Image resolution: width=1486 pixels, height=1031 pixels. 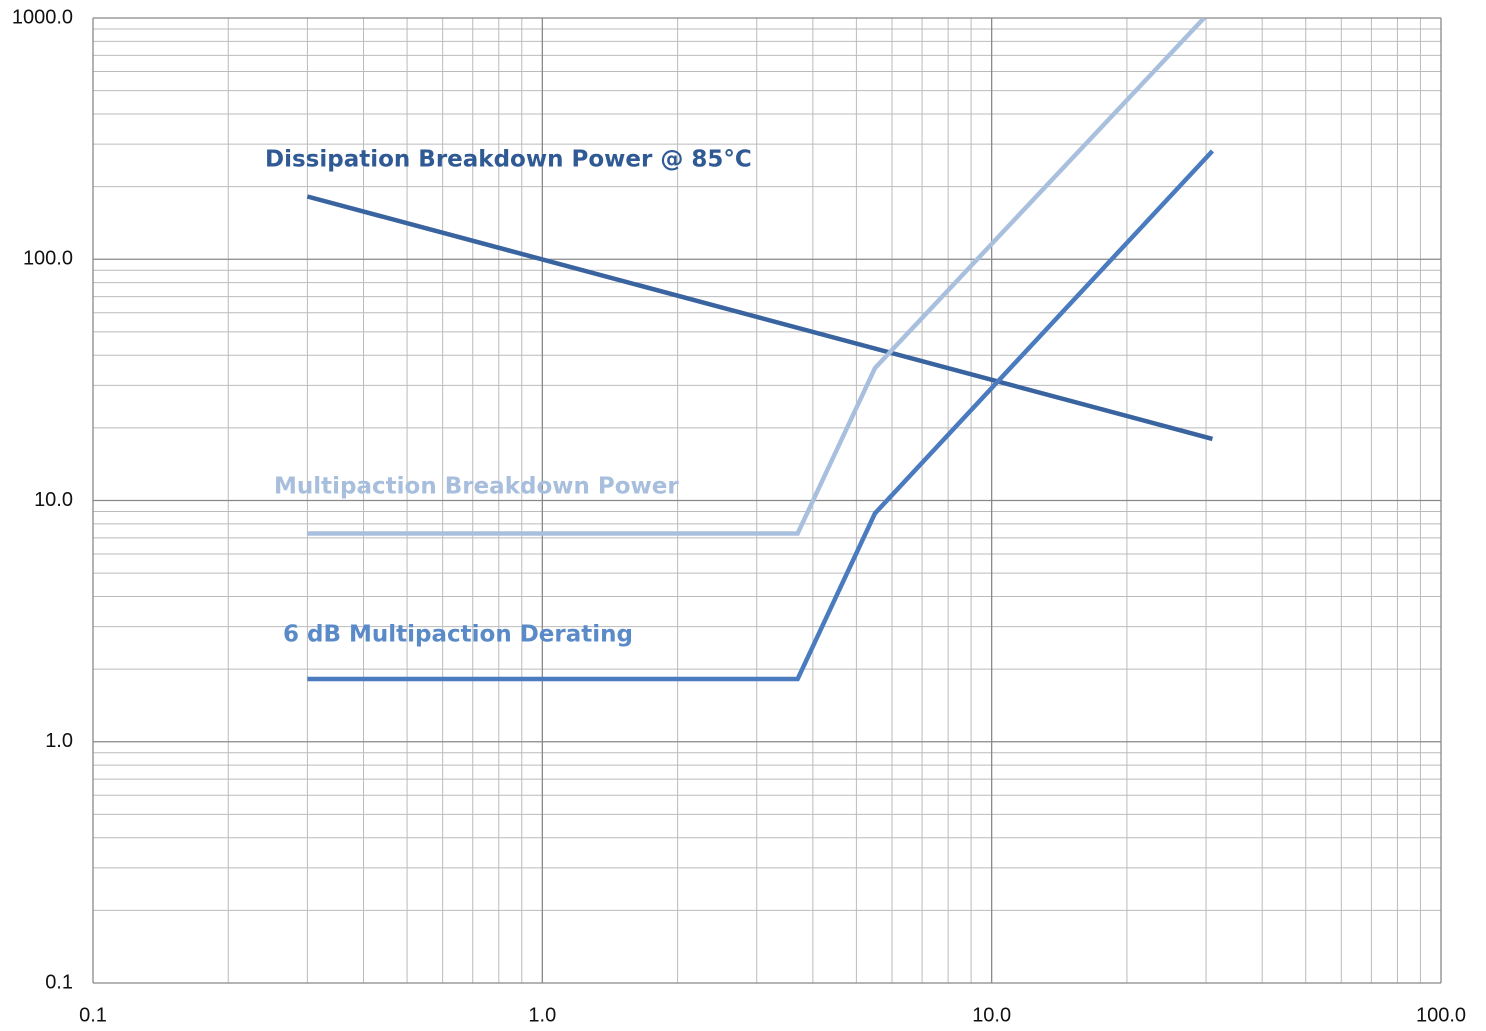 I want to click on y-tick-label: 0.1, so click(x=59, y=982).